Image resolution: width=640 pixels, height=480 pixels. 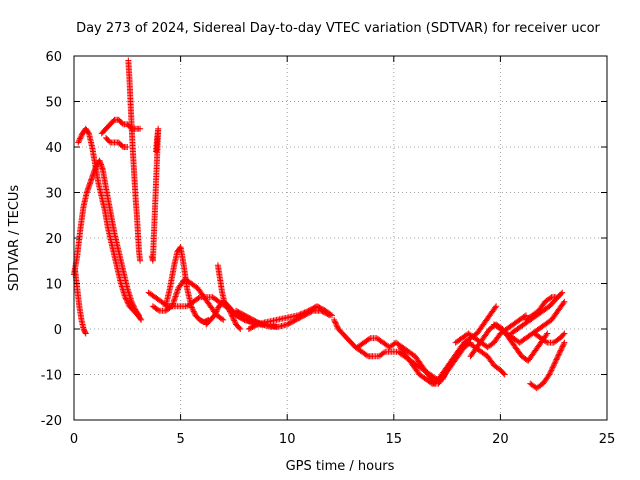 What do you see at coordinates (500, 439) in the screenshot?
I see `x-tick-label: 20` at bounding box center [500, 439].